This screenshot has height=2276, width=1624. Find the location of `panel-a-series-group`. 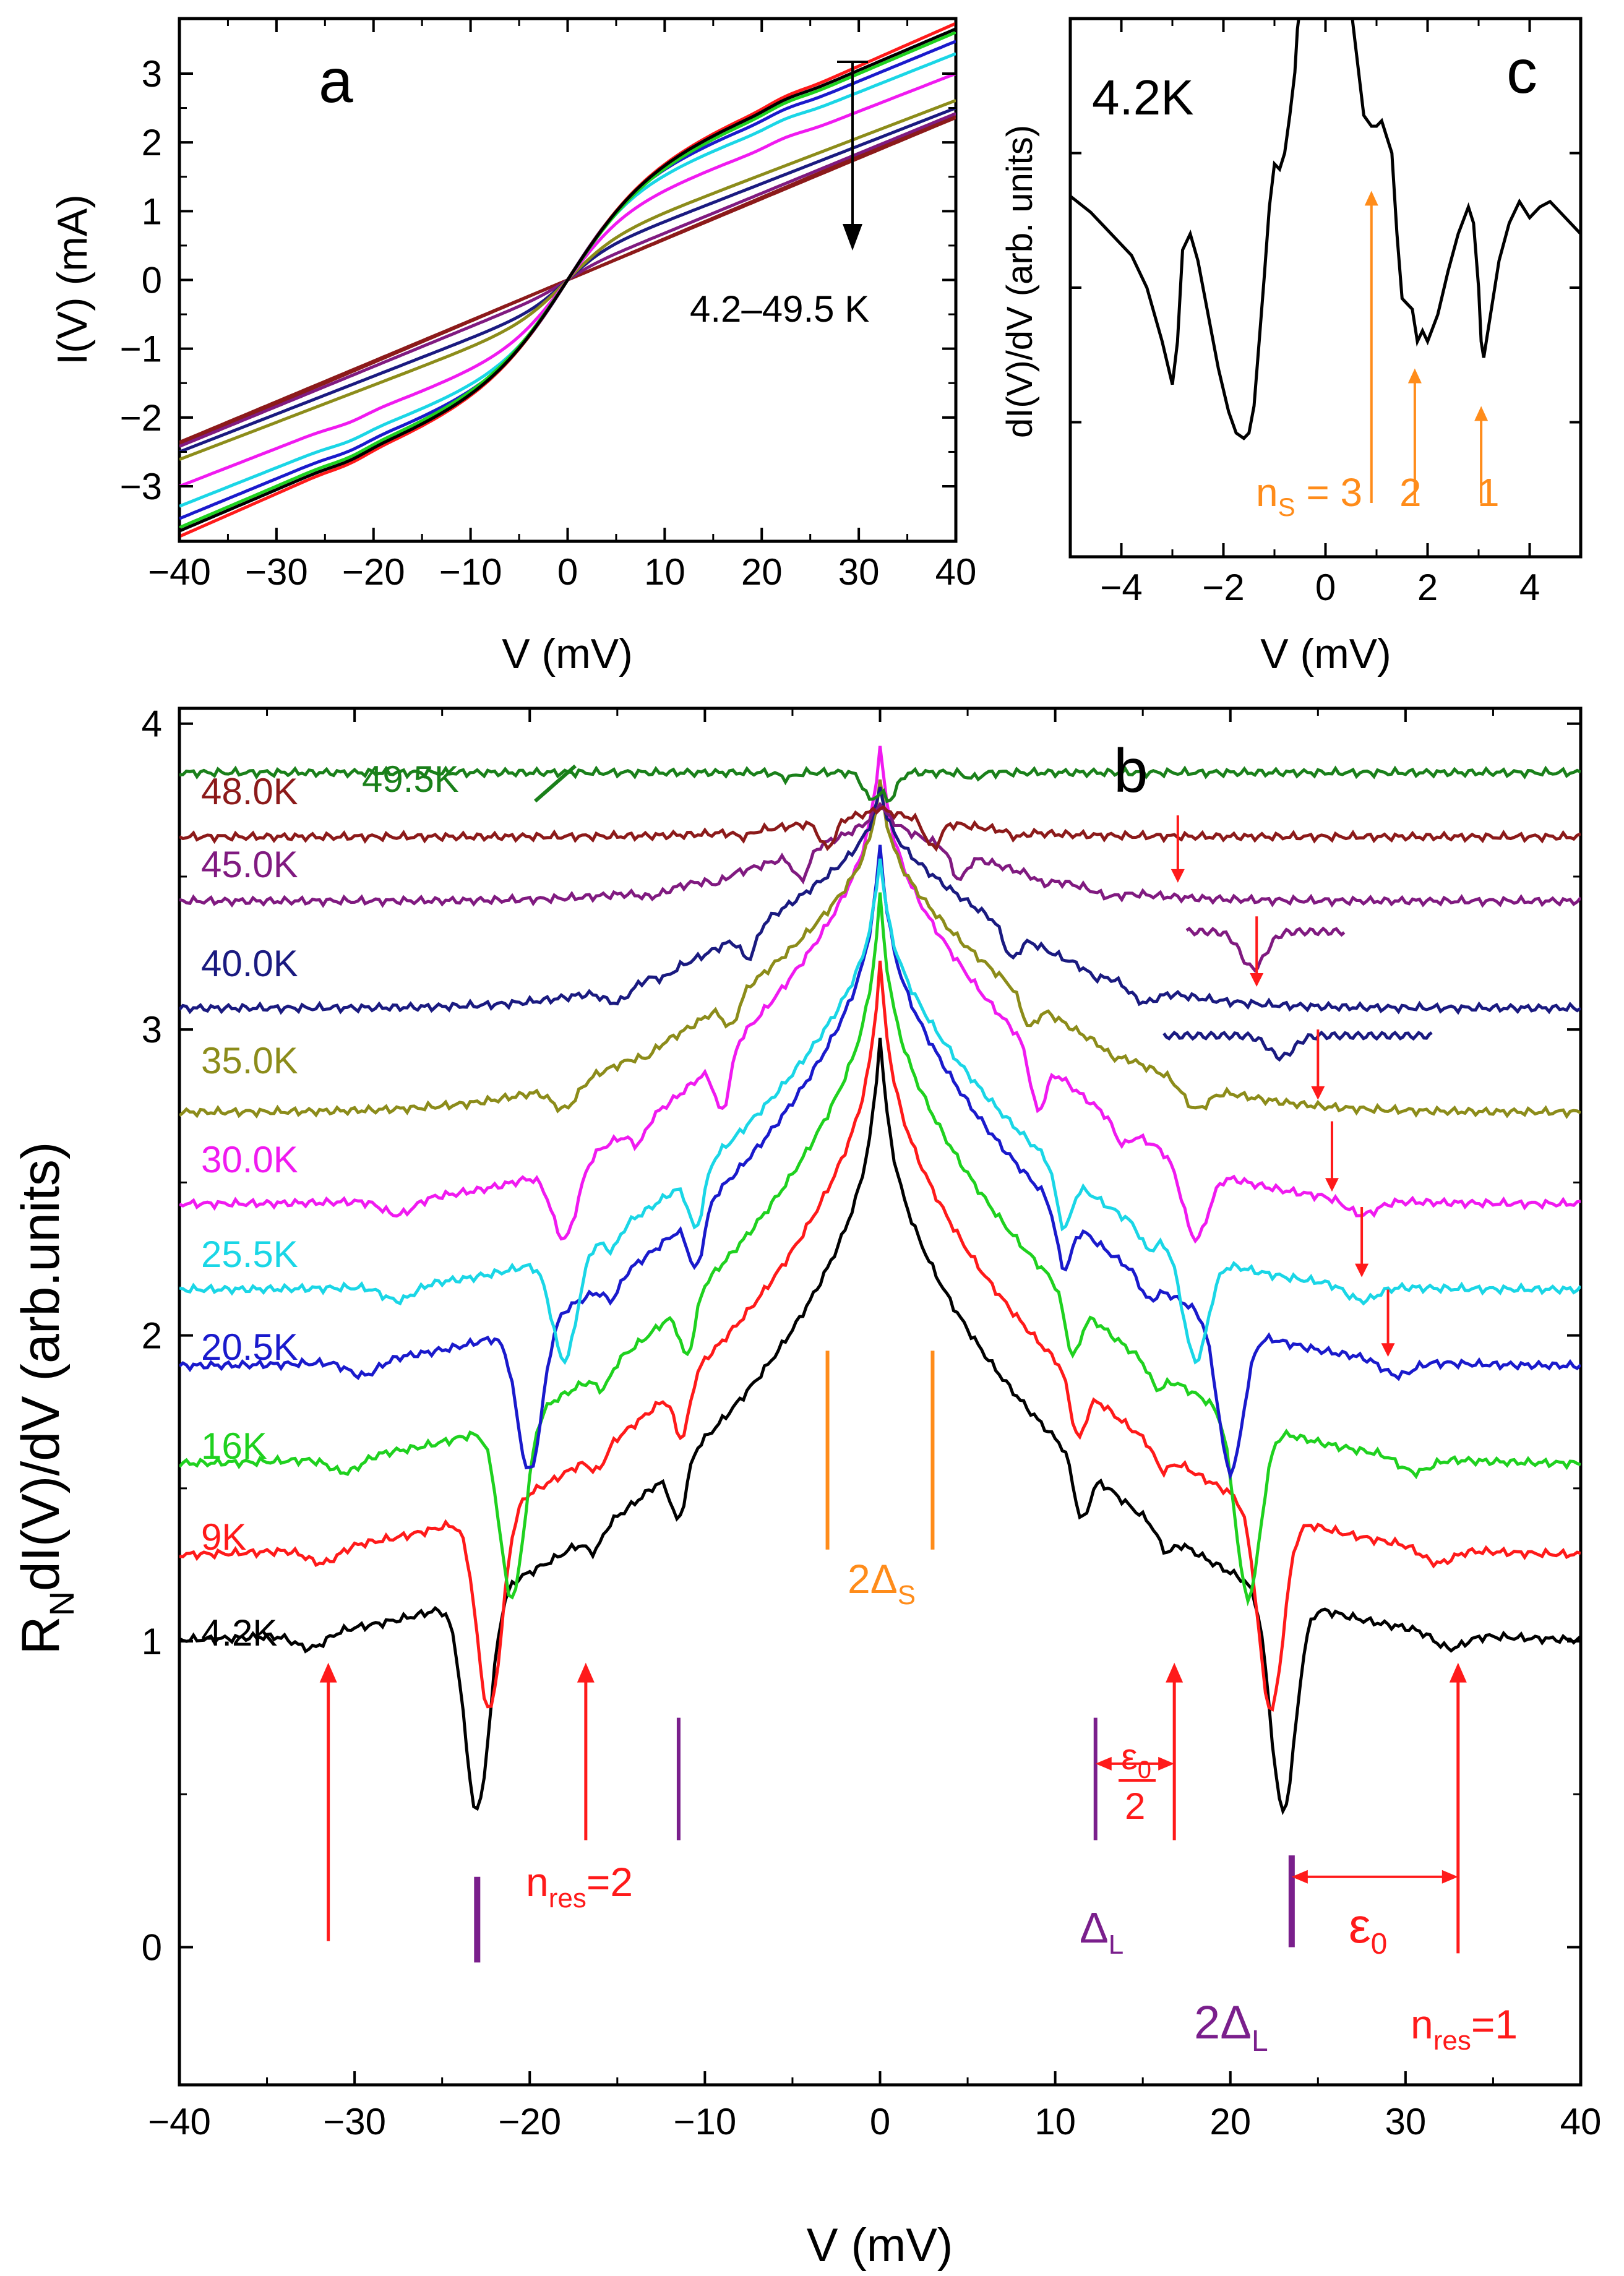

panel-a-series-group is located at coordinates (567, 280).